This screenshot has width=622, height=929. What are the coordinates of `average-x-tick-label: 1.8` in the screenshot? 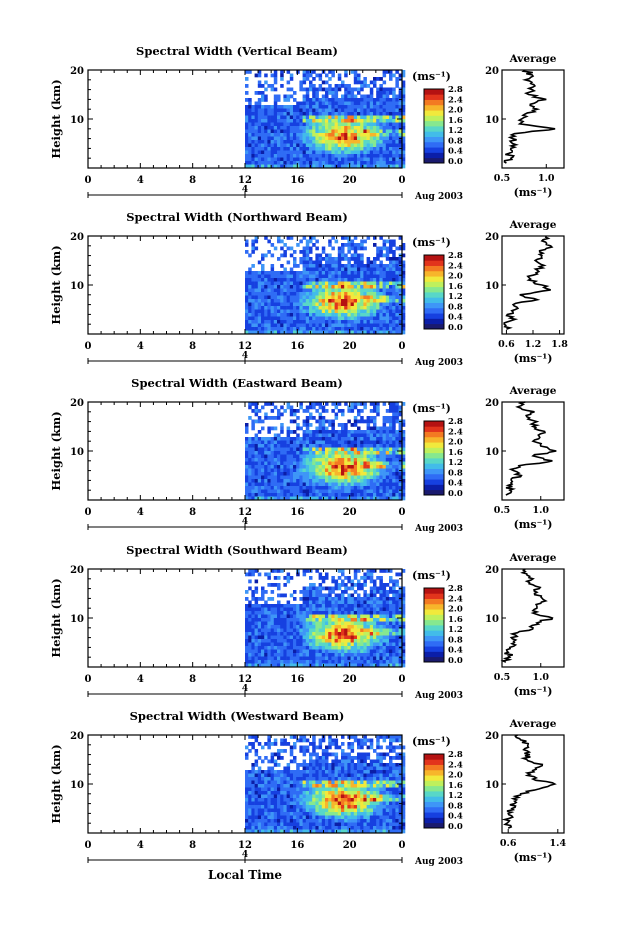 It's located at (559, 344).